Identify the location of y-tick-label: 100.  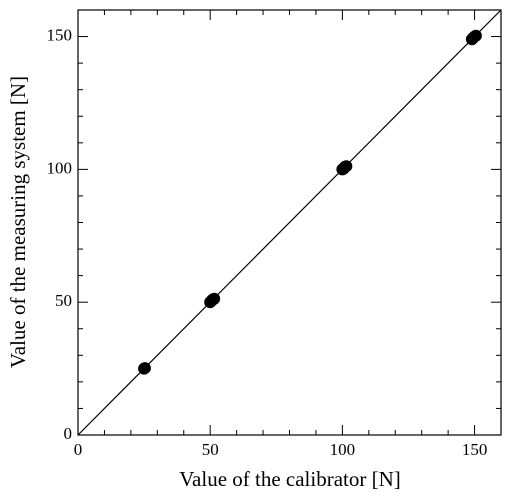
(60, 167).